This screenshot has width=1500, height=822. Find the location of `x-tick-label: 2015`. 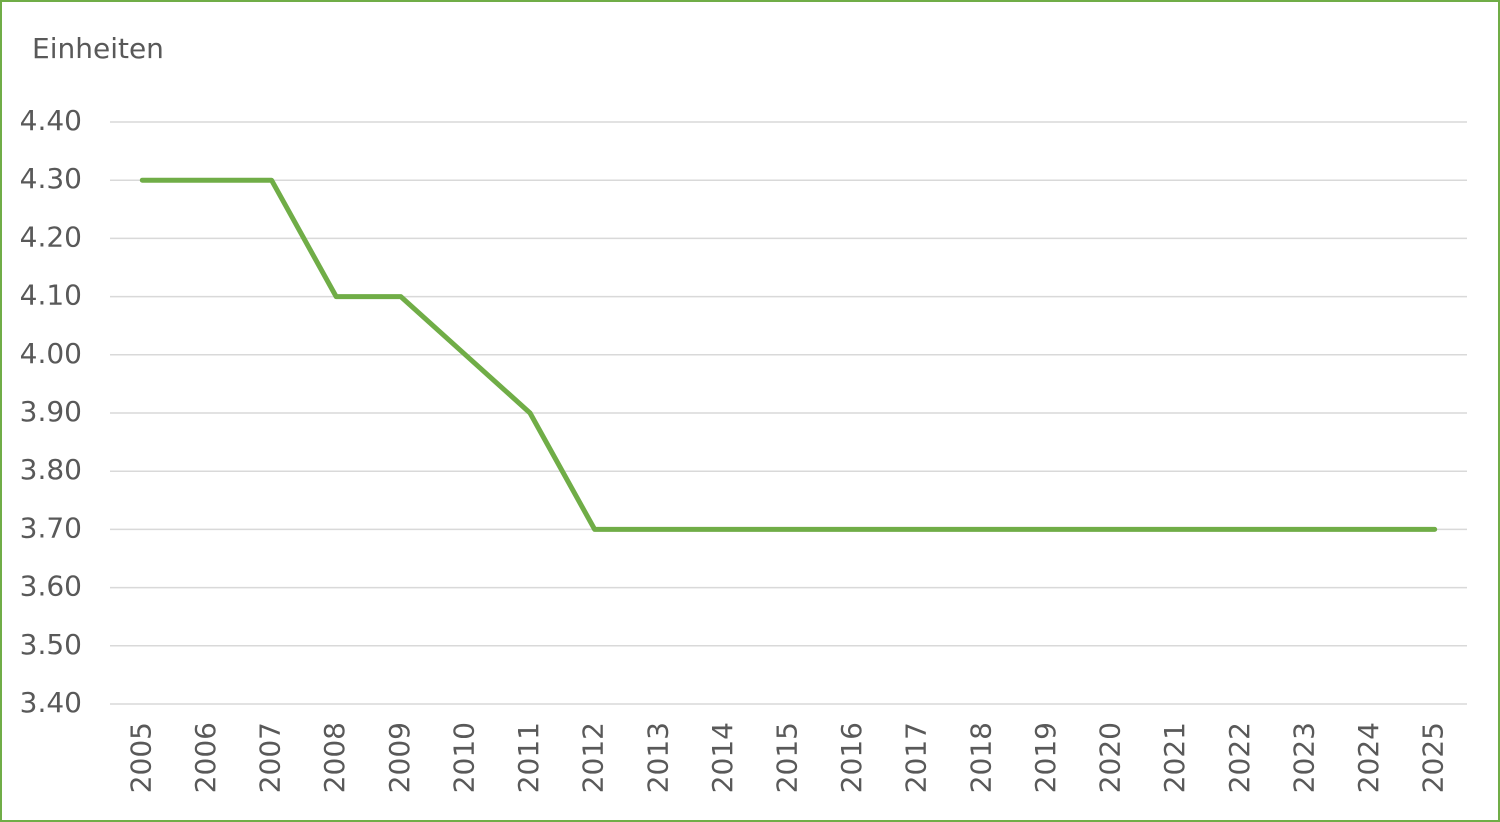

x-tick-label: 2015 is located at coordinates (787, 757).